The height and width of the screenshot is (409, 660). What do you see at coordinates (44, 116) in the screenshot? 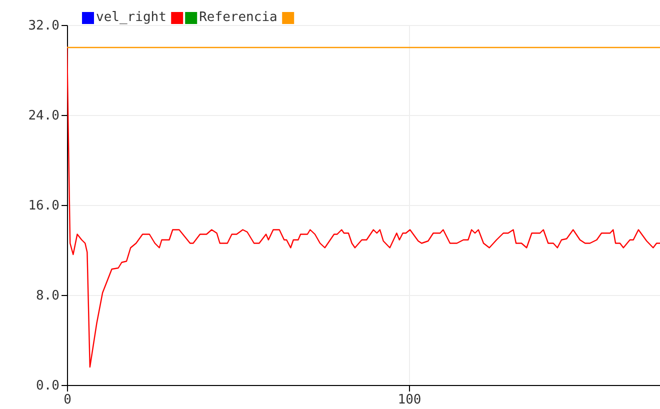
I see `y-tick-label: 24.0` at bounding box center [44, 116].